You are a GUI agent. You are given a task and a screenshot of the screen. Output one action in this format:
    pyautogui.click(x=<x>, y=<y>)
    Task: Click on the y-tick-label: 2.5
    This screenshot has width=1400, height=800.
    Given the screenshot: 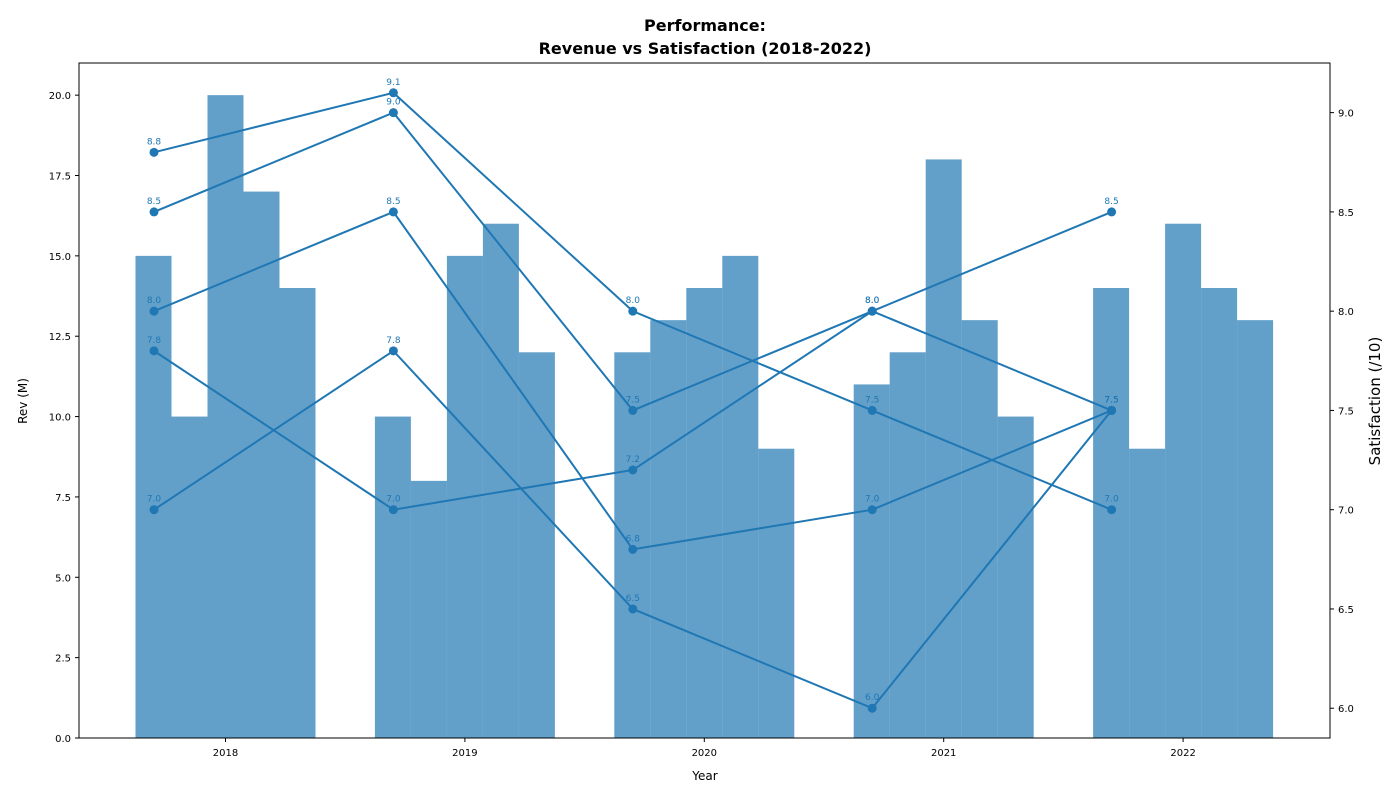 What is the action you would take?
    pyautogui.click(x=63, y=659)
    